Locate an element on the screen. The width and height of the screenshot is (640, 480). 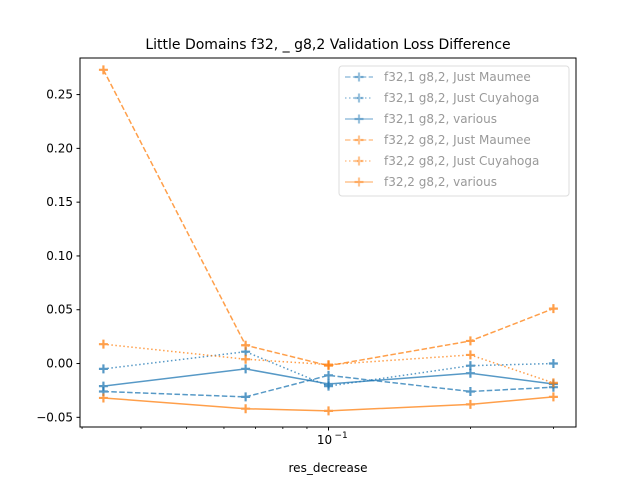
legend-entry: f32,1 g8,2, Just Cuyahoga is located at coordinates (442, 98).